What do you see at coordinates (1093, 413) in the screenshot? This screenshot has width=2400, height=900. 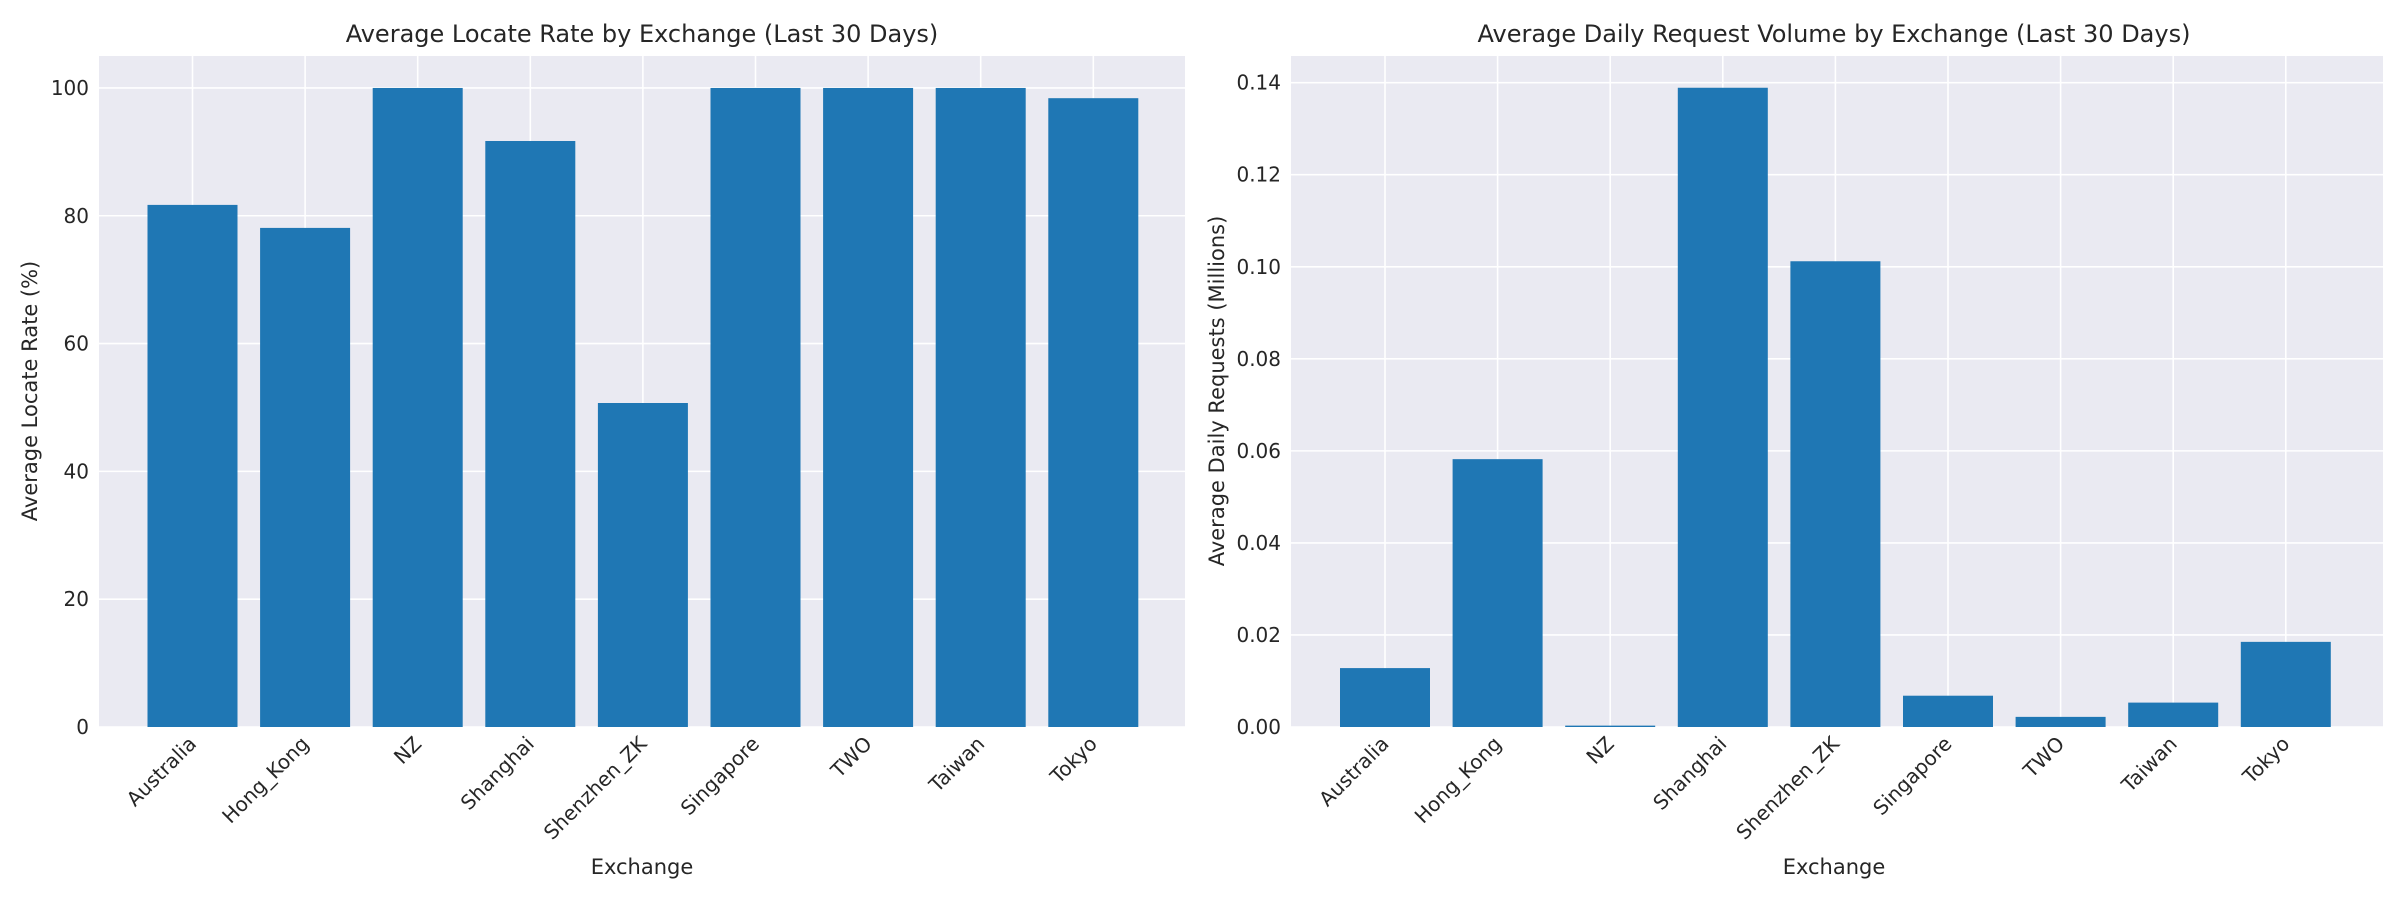 I see `locate-rate-bar-tokyo` at bounding box center [1093, 413].